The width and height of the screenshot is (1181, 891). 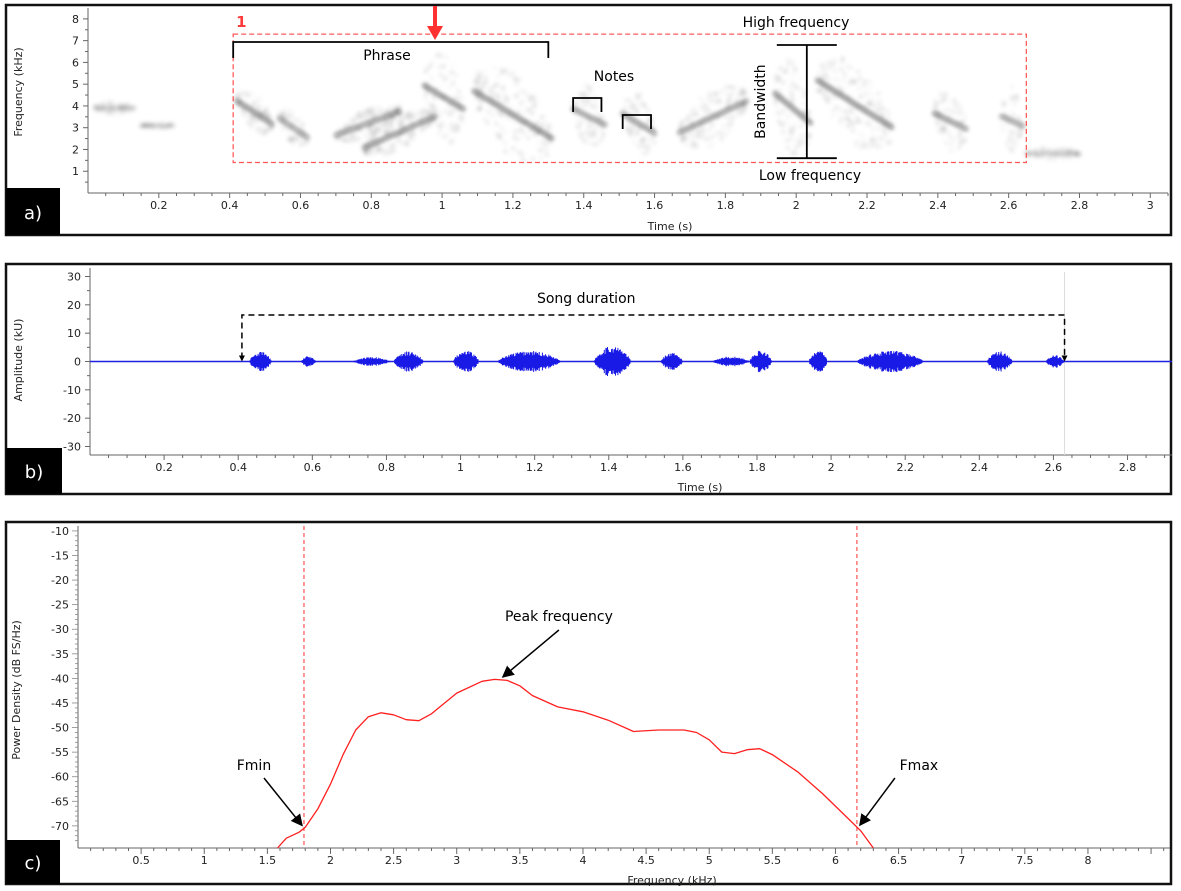 I want to click on panel-c-x-tick-label: 1.5, so click(x=268, y=860).